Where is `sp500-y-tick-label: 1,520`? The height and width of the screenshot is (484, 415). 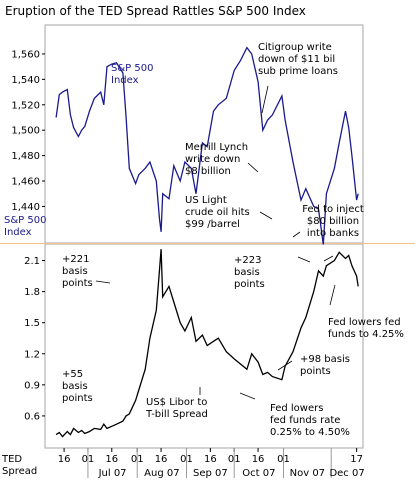
sp500-y-tick-label: 1,520 is located at coordinates (25, 105).